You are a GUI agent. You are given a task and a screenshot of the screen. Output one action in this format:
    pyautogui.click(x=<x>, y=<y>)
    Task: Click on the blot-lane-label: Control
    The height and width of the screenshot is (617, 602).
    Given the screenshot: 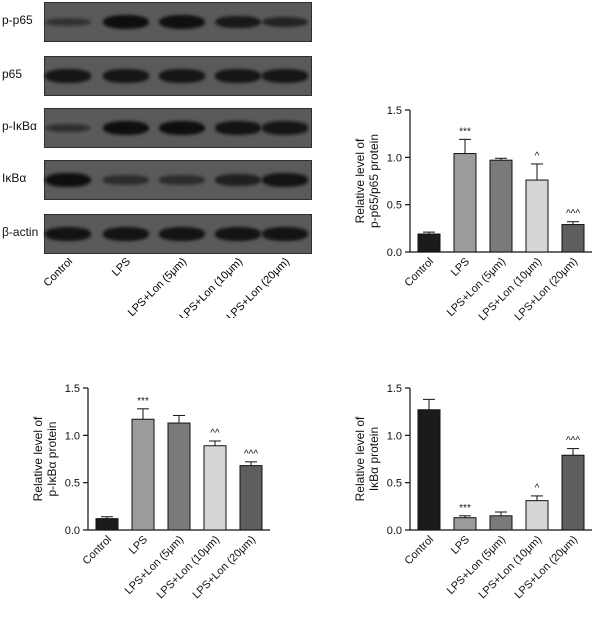 What is the action you would take?
    pyautogui.click(x=59, y=273)
    